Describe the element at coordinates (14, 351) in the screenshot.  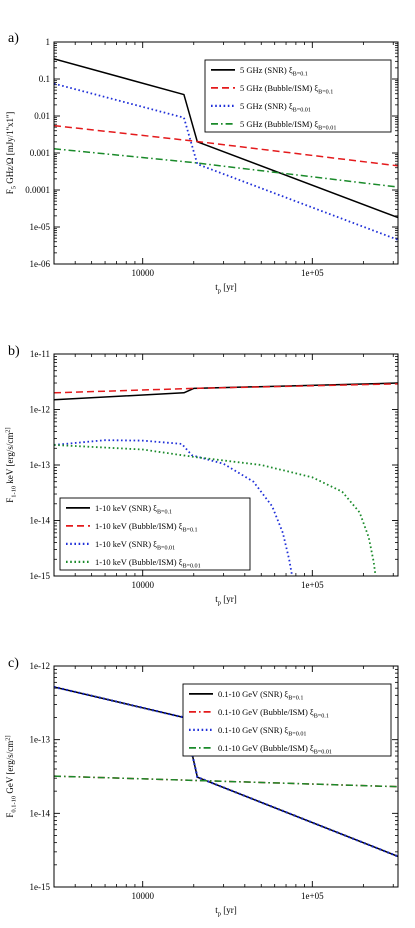
I see `panel-label: b)` at that location.